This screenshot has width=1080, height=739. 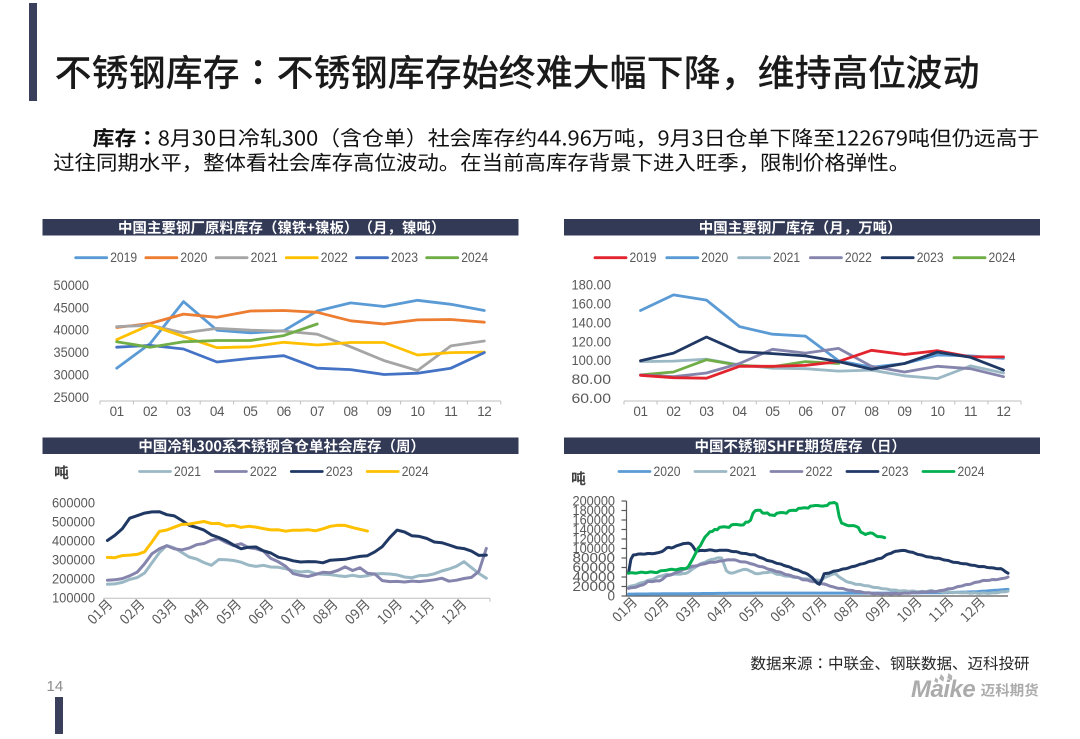 What do you see at coordinates (592, 379) in the screenshot?
I see `svg-text: 80.00` at bounding box center [592, 379].